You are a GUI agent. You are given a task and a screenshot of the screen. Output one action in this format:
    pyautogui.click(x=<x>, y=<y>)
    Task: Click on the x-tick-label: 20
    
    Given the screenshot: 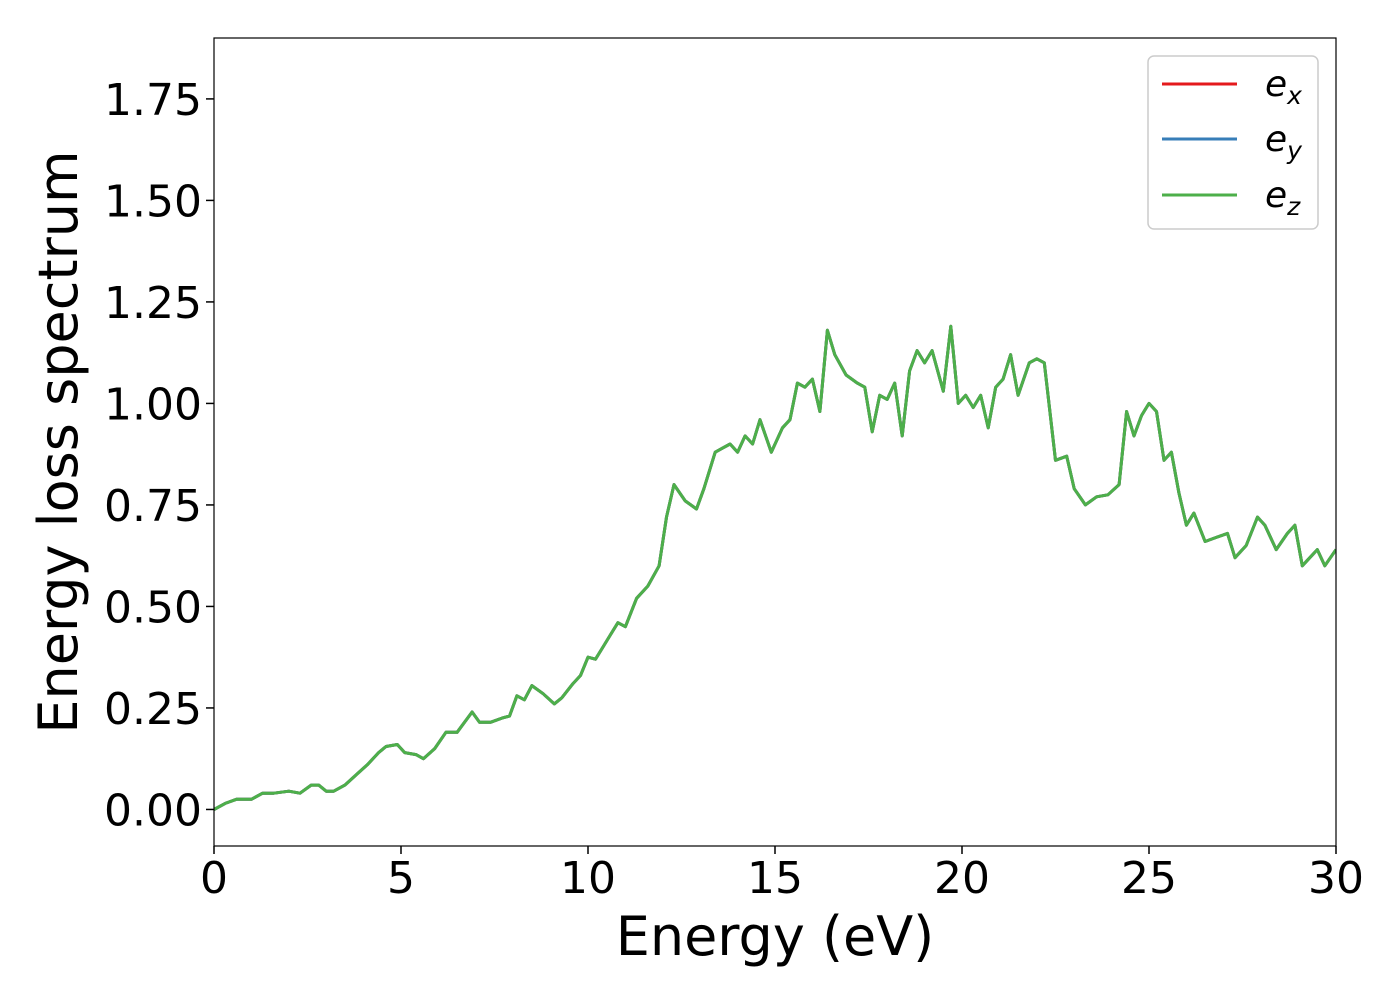 What is the action you would take?
    pyautogui.click(x=962, y=878)
    